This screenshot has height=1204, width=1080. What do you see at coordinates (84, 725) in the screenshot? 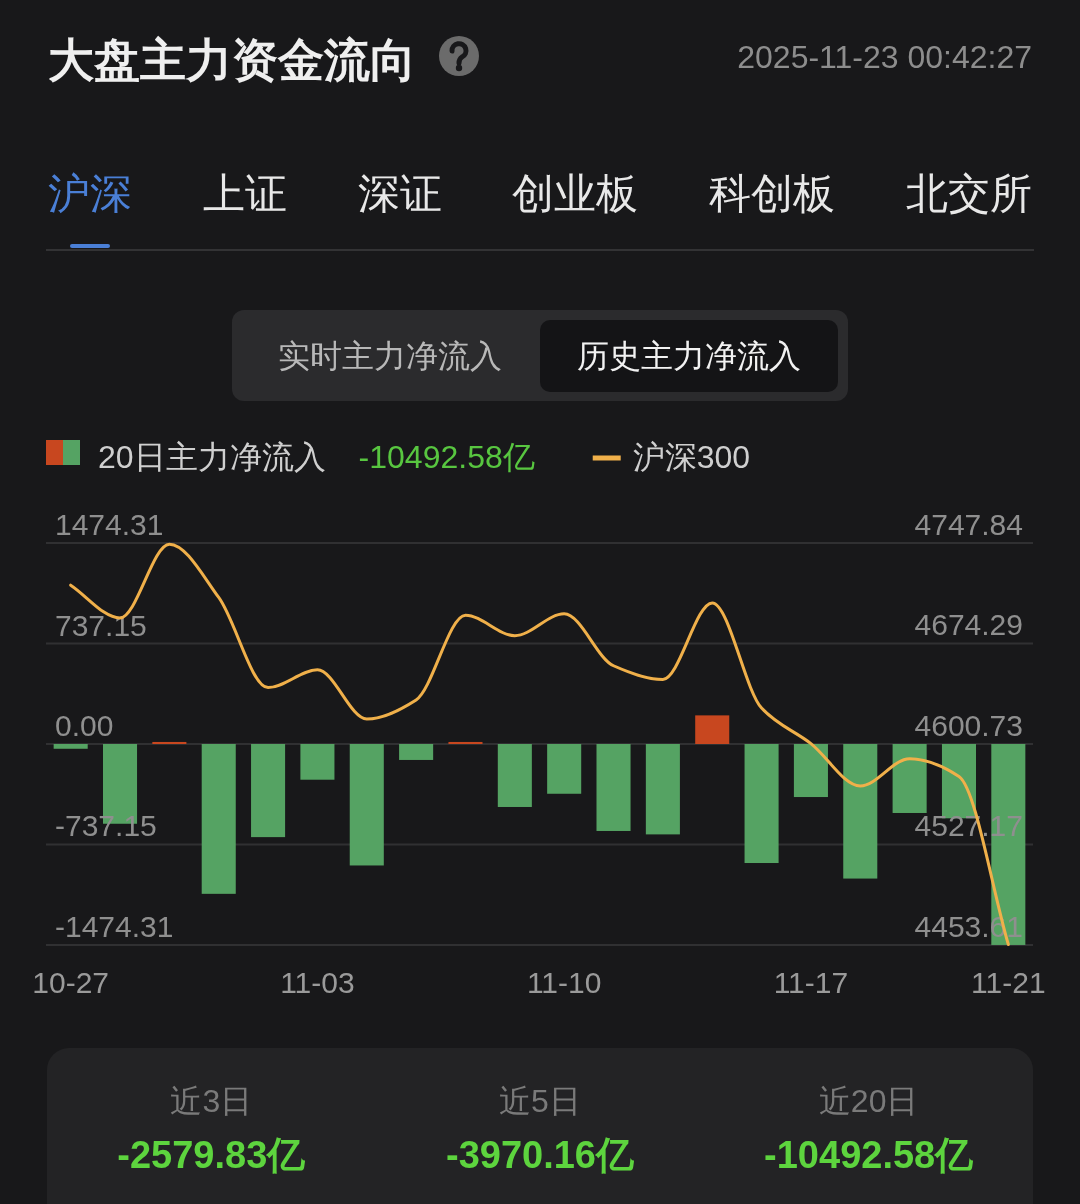
I see `y-tick-label: 0.00` at bounding box center [84, 725].